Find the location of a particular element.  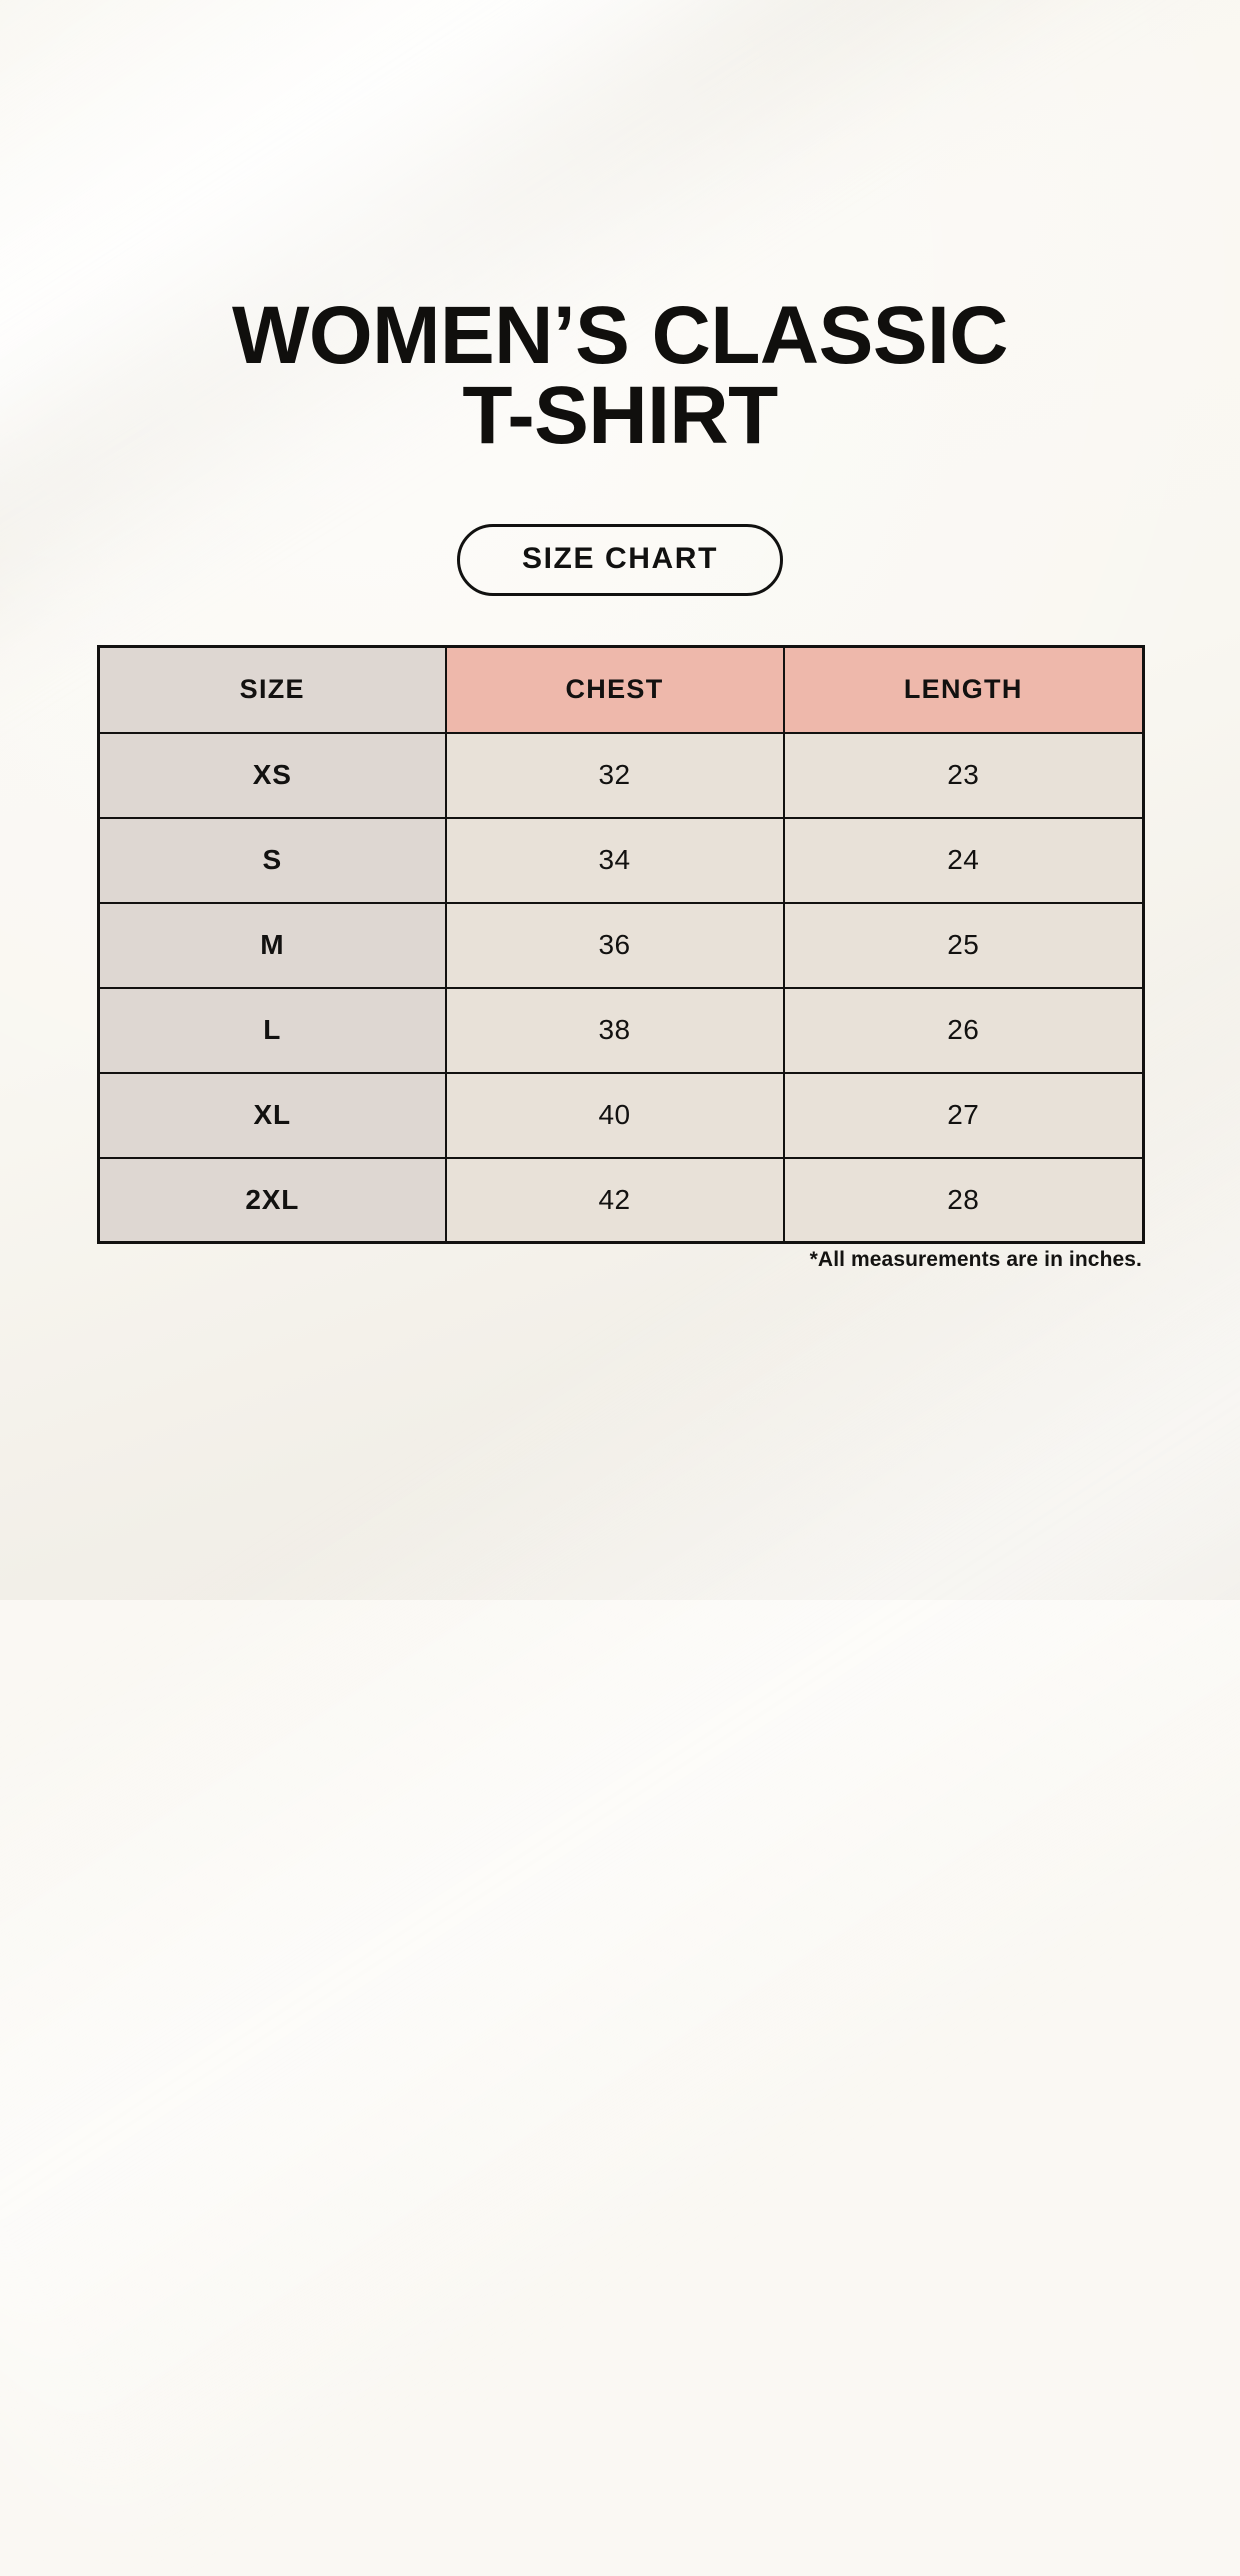

cell-chest: 32 is located at coordinates (614, 775).